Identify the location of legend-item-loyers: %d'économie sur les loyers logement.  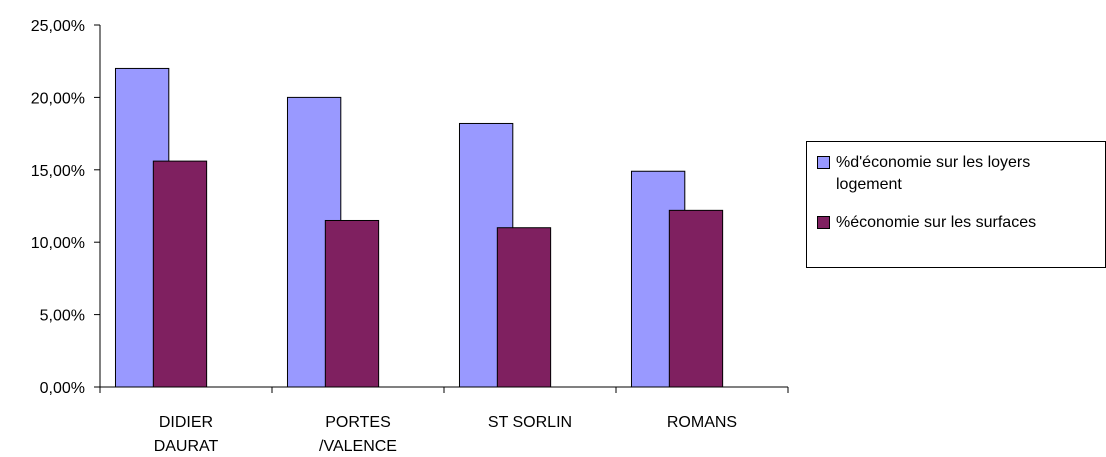
(923, 174).